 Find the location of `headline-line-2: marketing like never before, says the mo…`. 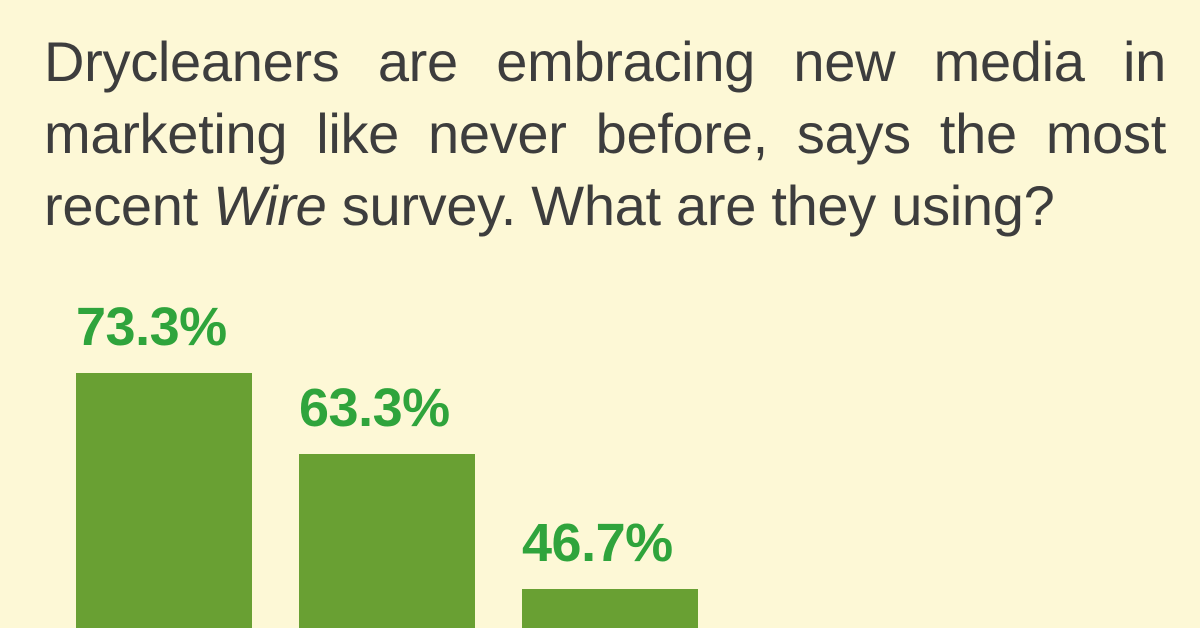

headline-line-2: marketing like never before, says the mo… is located at coordinates (605, 133).